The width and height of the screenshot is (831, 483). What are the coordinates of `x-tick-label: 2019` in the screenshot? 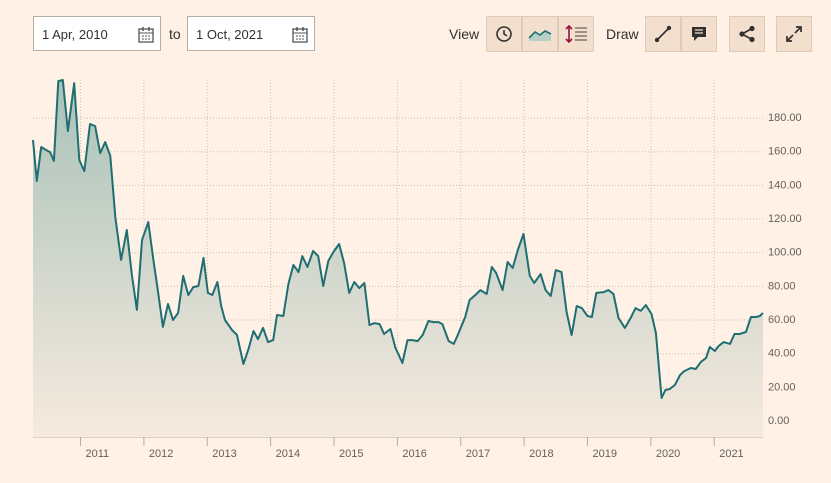 It's located at (604, 454).